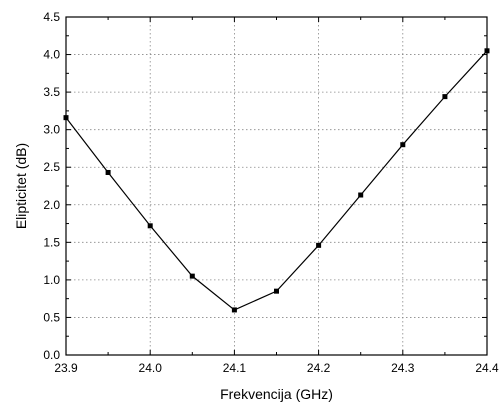 The width and height of the screenshot is (504, 409). What do you see at coordinates (51, 242) in the screenshot?
I see `y-tick-label: 1.5` at bounding box center [51, 242].